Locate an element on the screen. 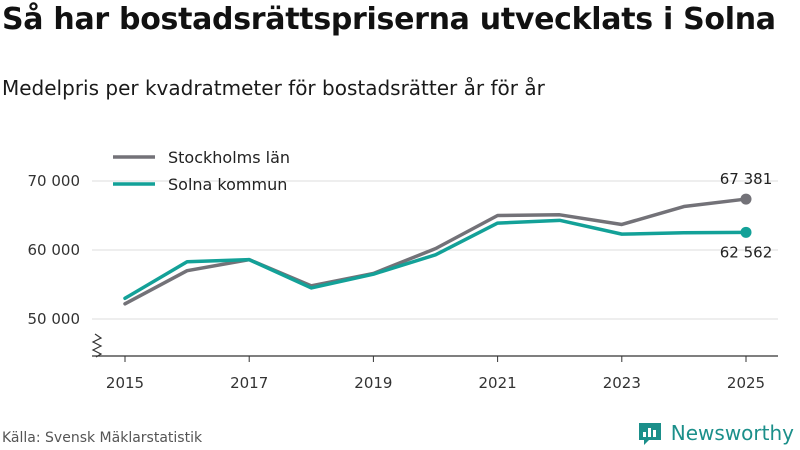  x-tick-label: 2021 is located at coordinates (498, 383).